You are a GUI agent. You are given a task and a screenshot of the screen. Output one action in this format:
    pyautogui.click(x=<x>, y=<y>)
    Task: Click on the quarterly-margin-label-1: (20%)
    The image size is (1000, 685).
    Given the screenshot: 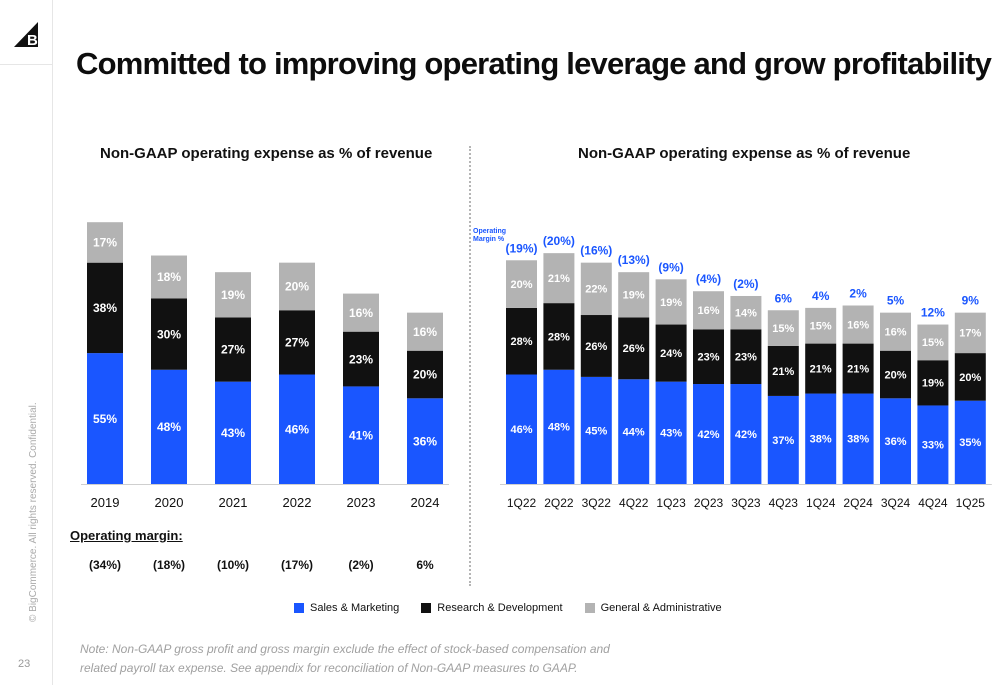 What is the action you would take?
    pyautogui.click(x=559, y=241)
    